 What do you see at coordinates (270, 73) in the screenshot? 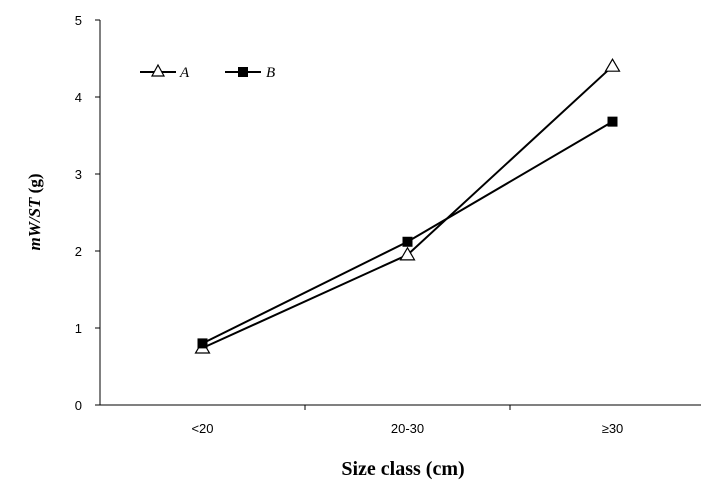
I see `legend-label-b: B` at bounding box center [270, 73].